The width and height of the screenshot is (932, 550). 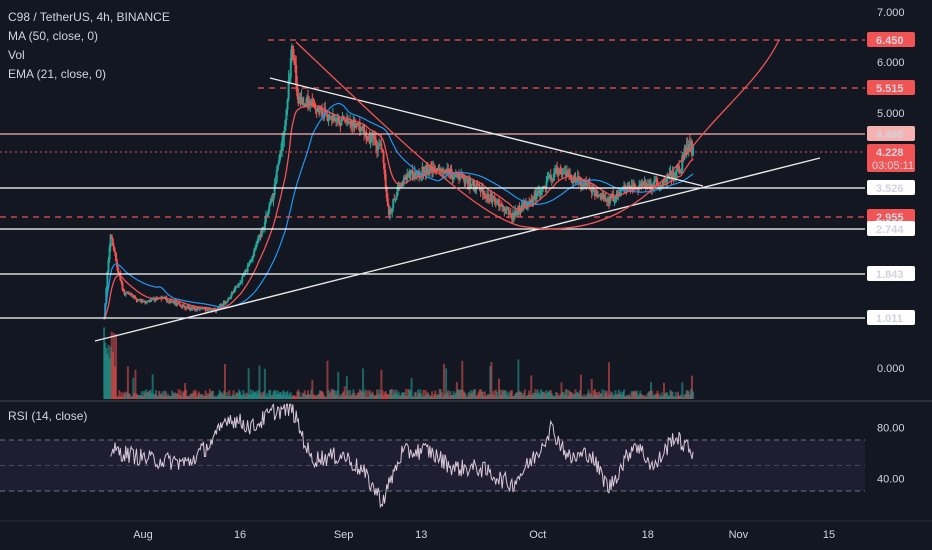 What do you see at coordinates (89, 17) in the screenshot?
I see `legend-symbol: C98 / TetherUS, 4h, BINANCE` at bounding box center [89, 17].